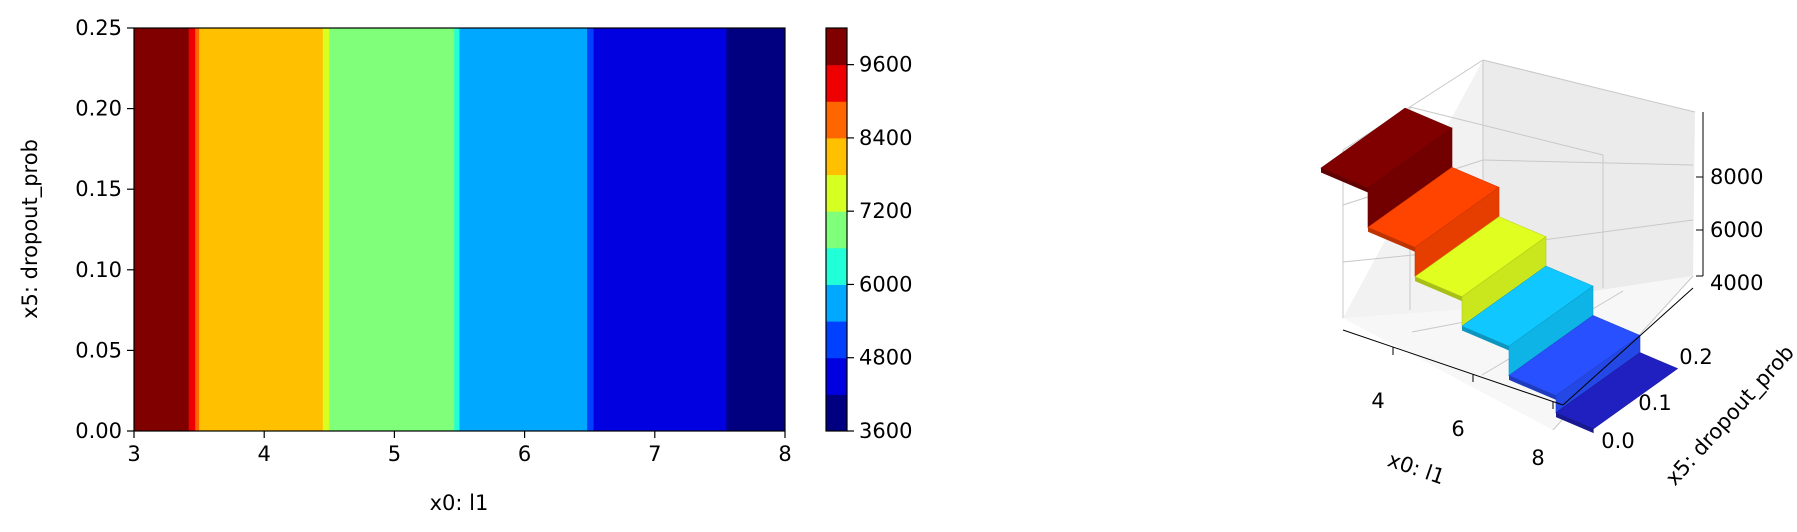 The width and height of the screenshot is (1797, 532). What do you see at coordinates (98, 109) in the screenshot?
I see `contour-y-tick-label: 0.20` at bounding box center [98, 109].